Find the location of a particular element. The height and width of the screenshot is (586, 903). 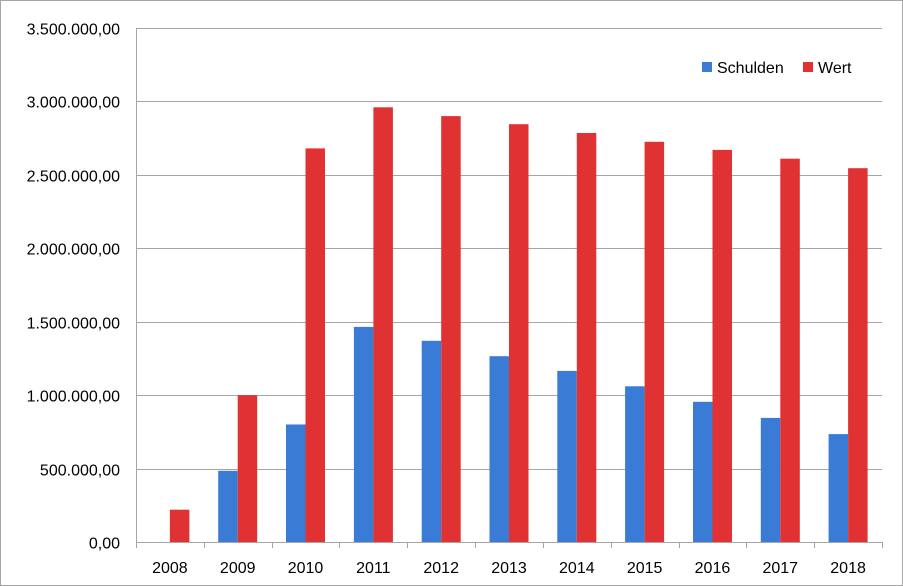

bar-schulden-2009 is located at coordinates (228, 506).